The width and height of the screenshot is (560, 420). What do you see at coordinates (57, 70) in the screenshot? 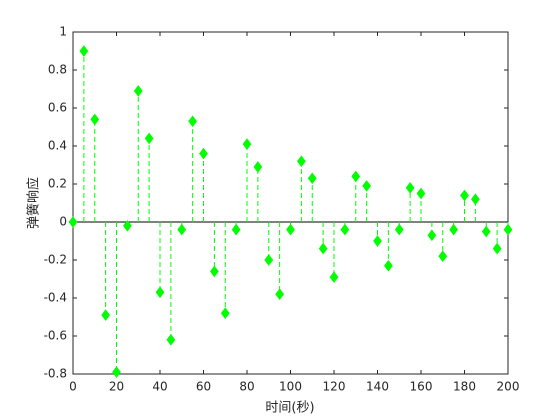
I see `y-tick-label: 0.8` at bounding box center [57, 70].